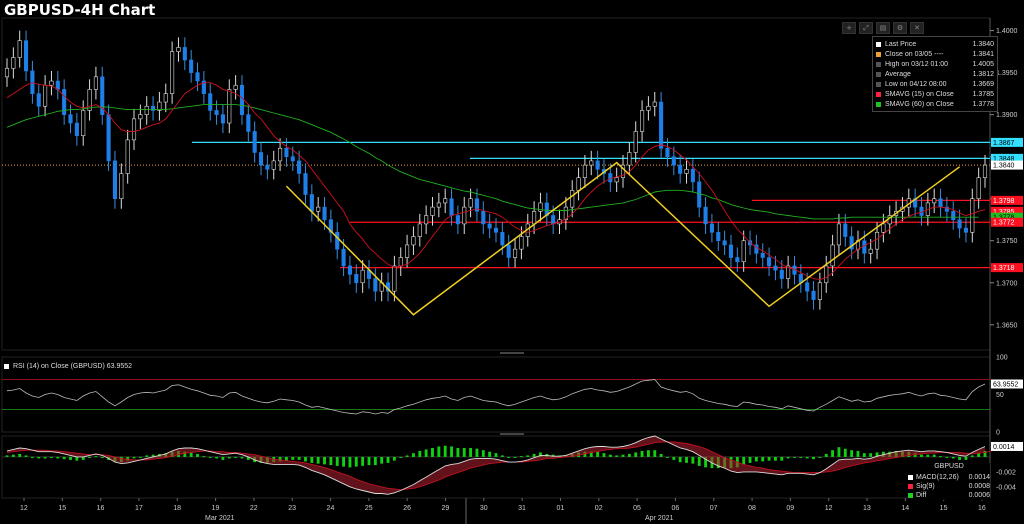 The width and height of the screenshot is (1024, 524). I want to click on x-tick-label: 16, so click(101, 508).